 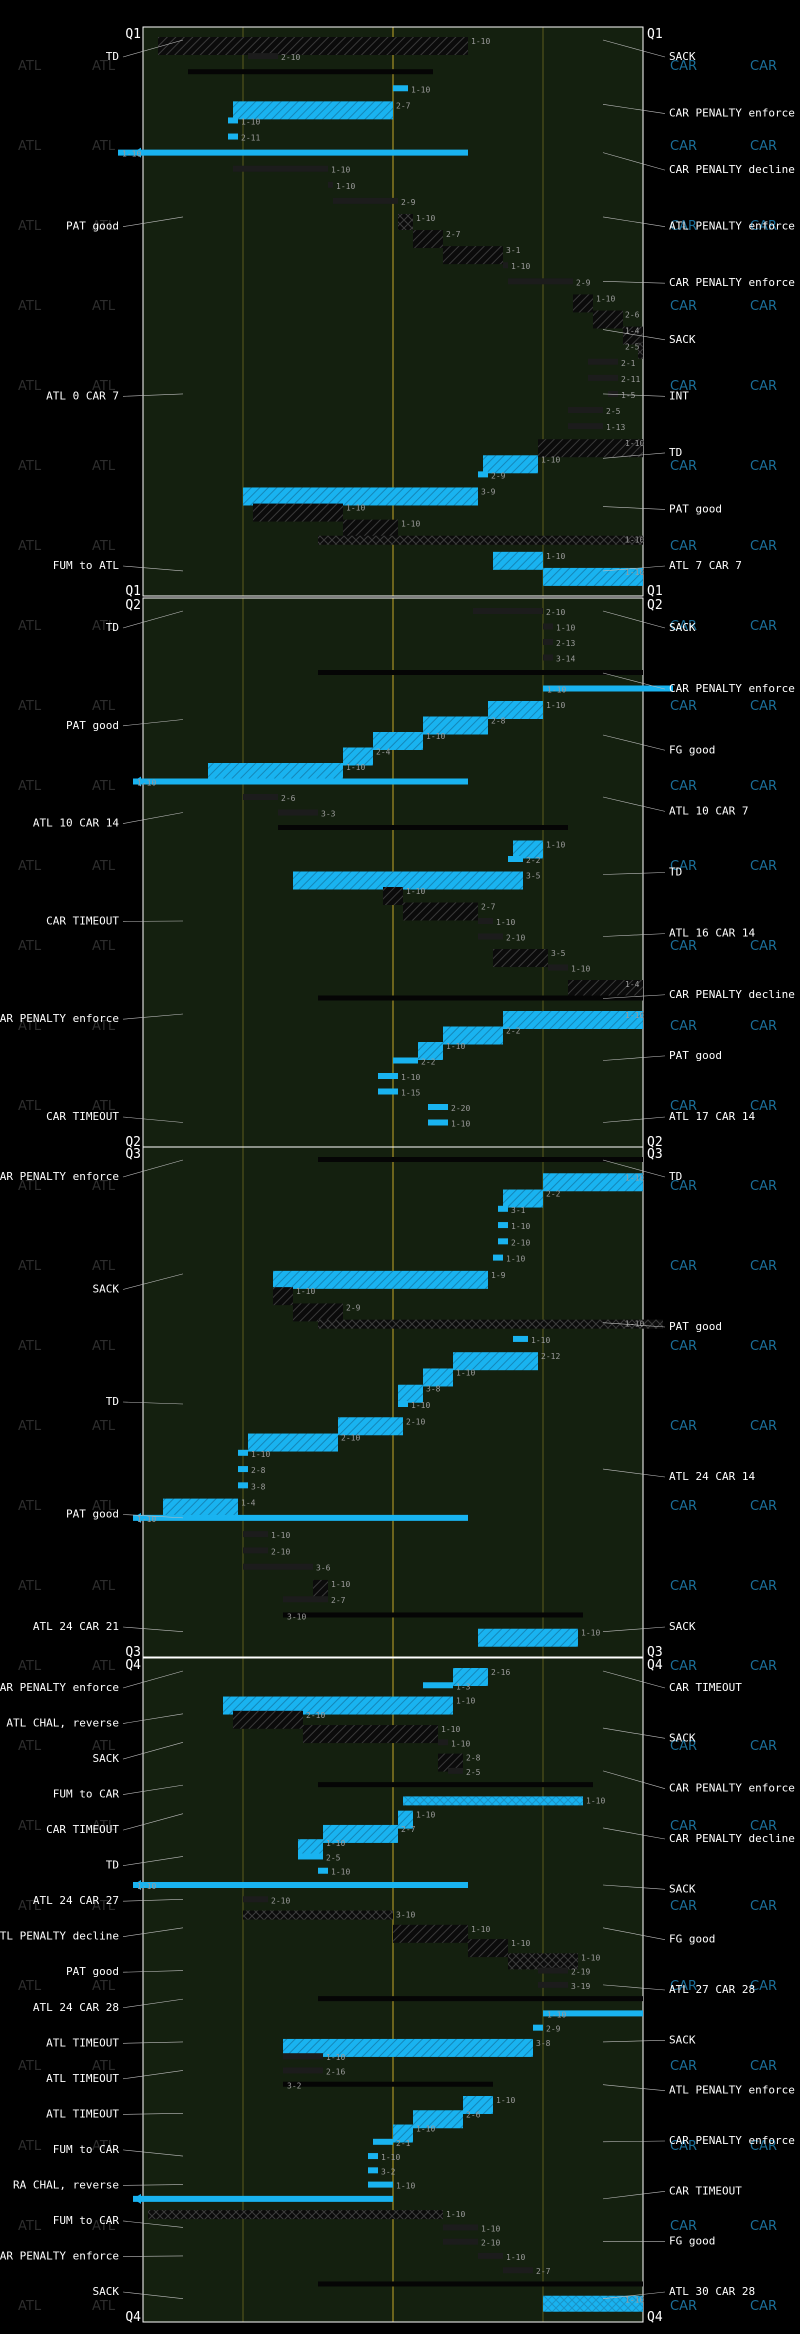 I want to click on quarter-start-label: Q1, so click(x=133, y=34).